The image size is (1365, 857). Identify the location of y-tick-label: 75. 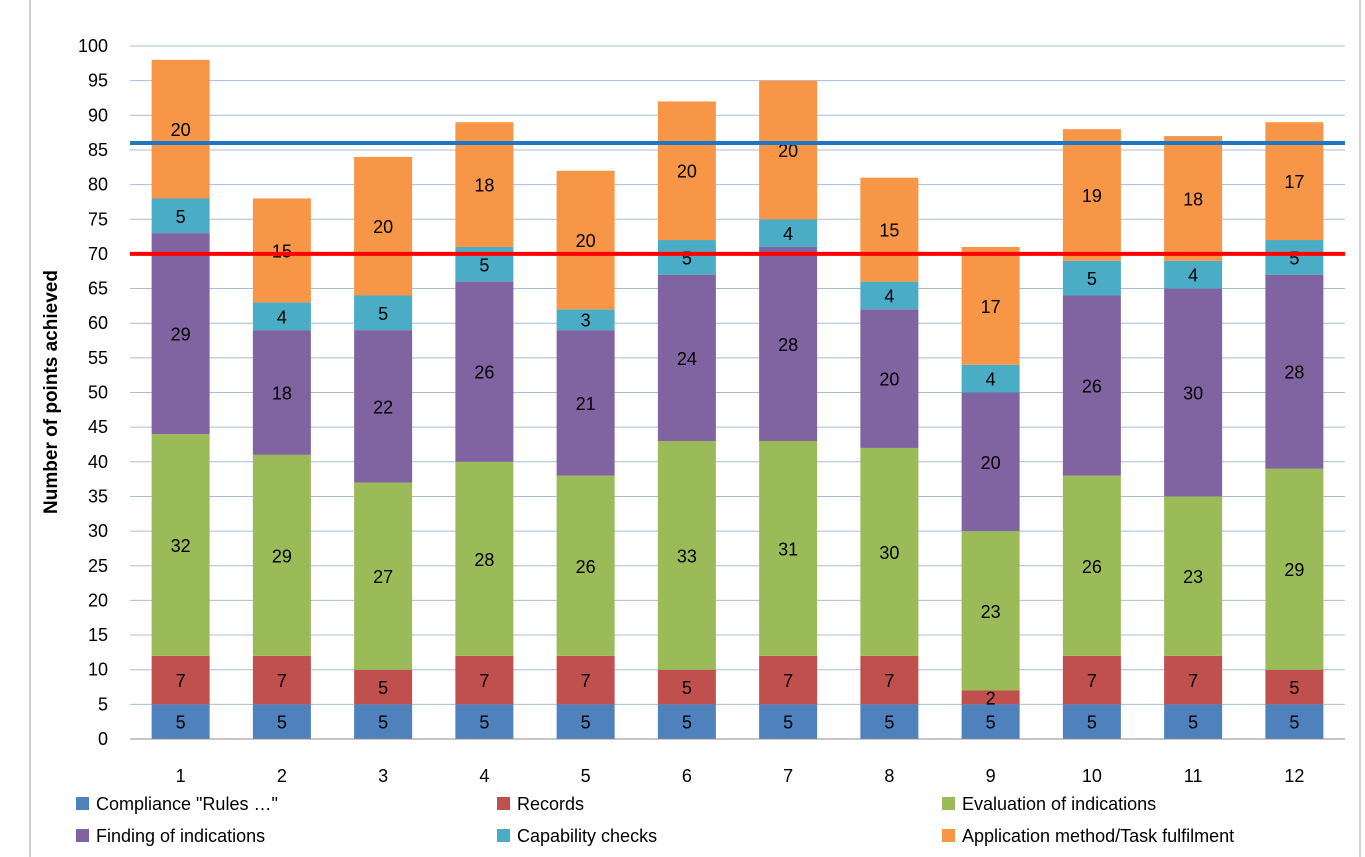
(98, 219).